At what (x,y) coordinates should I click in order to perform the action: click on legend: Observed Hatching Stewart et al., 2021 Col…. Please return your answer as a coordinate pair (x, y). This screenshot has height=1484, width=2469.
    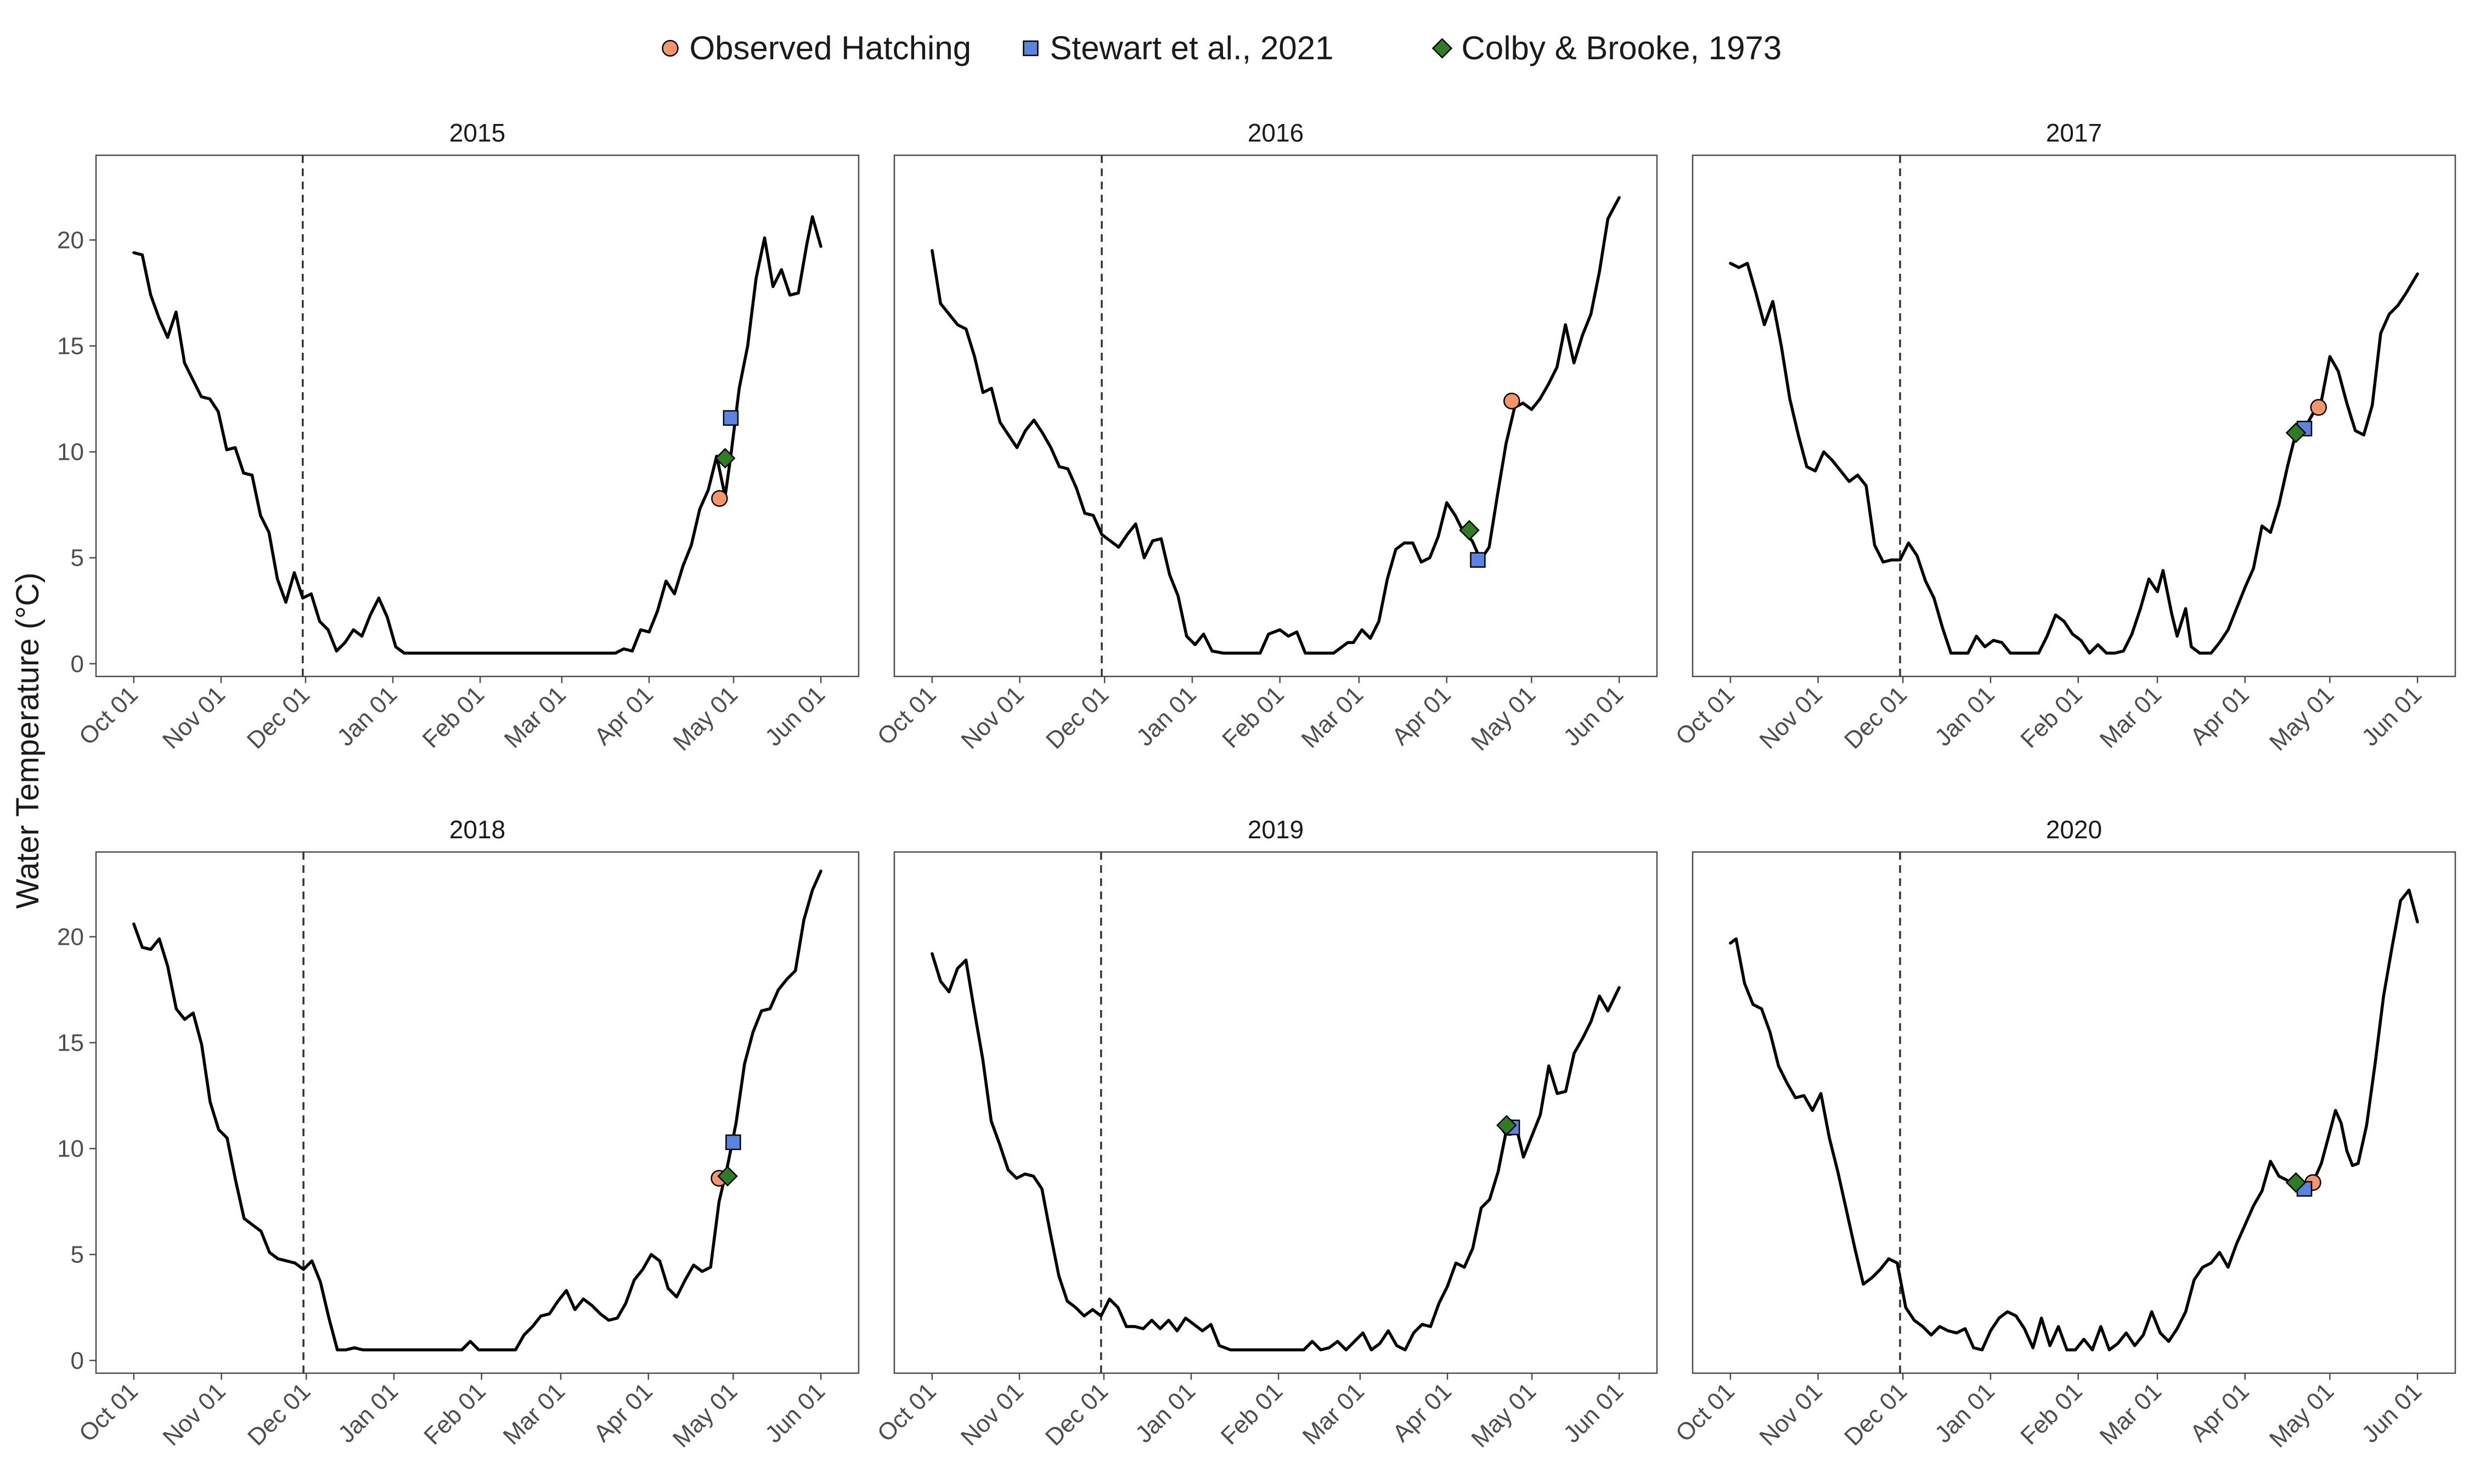
    Looking at the image, I should click on (1222, 48).